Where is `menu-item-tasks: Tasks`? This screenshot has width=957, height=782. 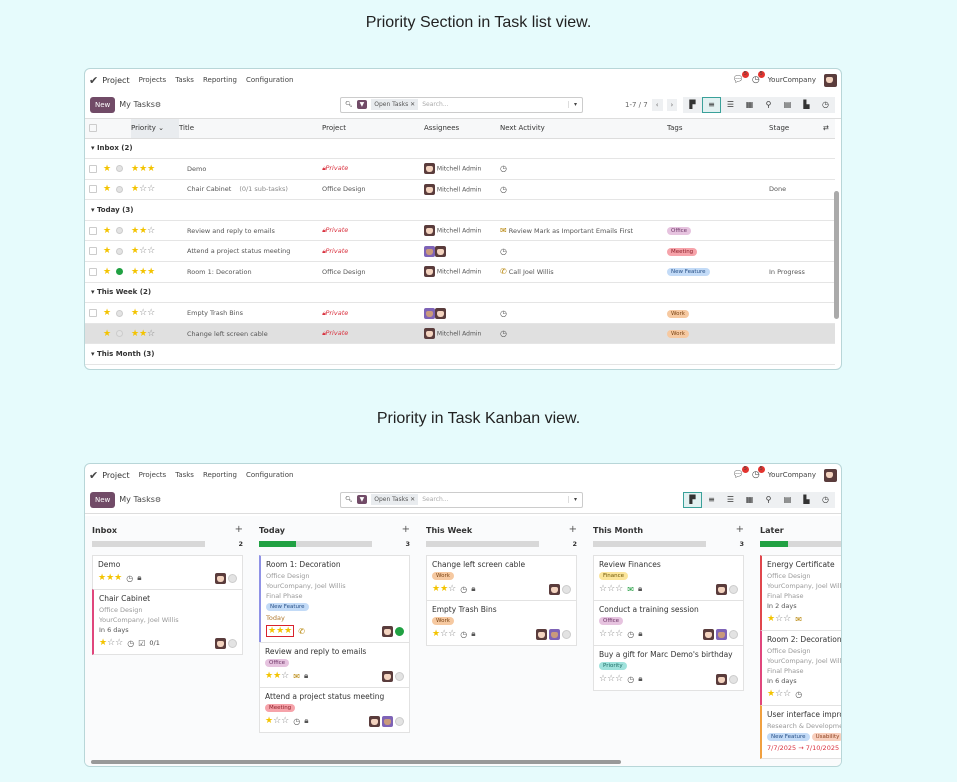 menu-item-tasks: Tasks is located at coordinates (184, 475).